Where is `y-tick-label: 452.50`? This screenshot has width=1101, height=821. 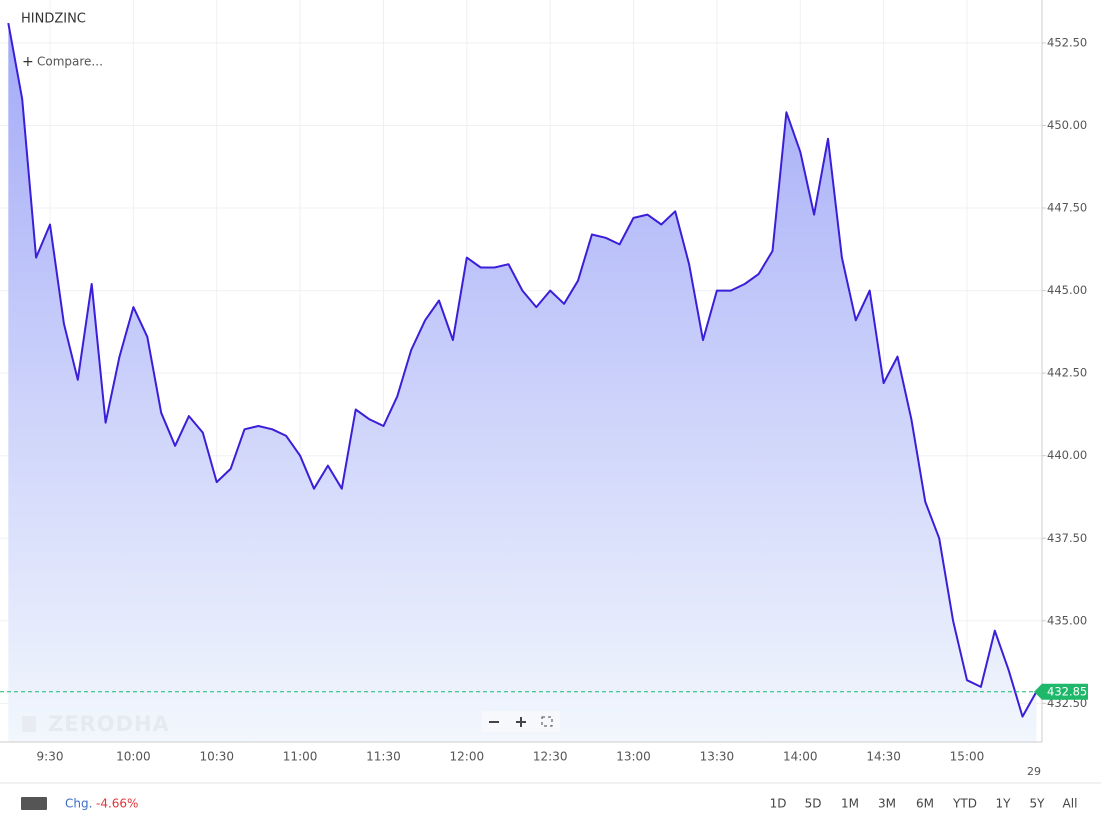
y-tick-label: 452.50 is located at coordinates (1067, 42).